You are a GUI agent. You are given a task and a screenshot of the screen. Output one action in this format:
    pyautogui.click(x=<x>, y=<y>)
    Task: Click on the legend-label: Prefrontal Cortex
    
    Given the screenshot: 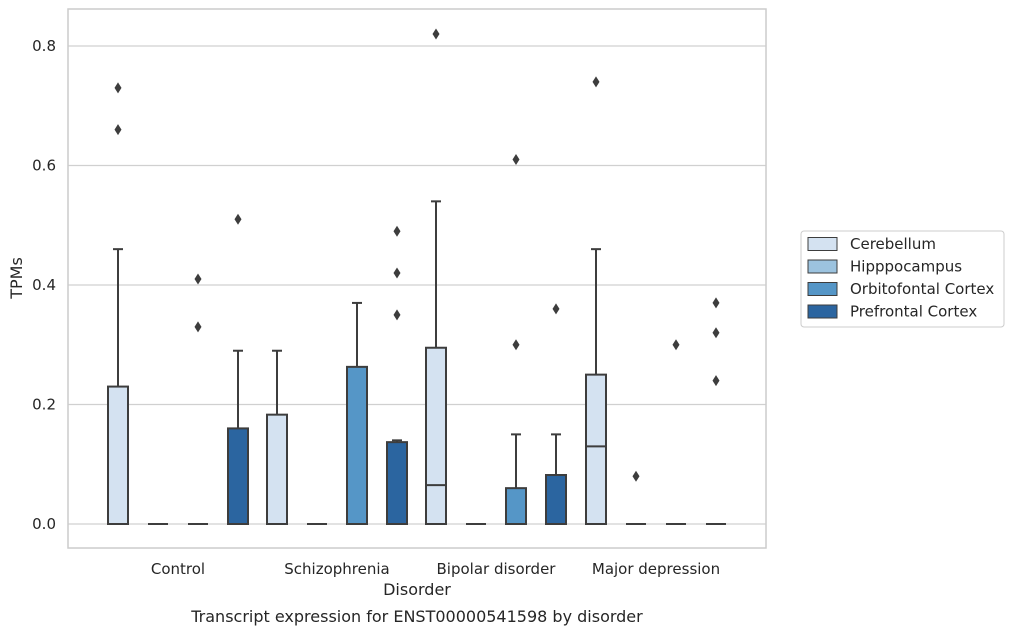 What is the action you would take?
    pyautogui.click(x=913, y=312)
    